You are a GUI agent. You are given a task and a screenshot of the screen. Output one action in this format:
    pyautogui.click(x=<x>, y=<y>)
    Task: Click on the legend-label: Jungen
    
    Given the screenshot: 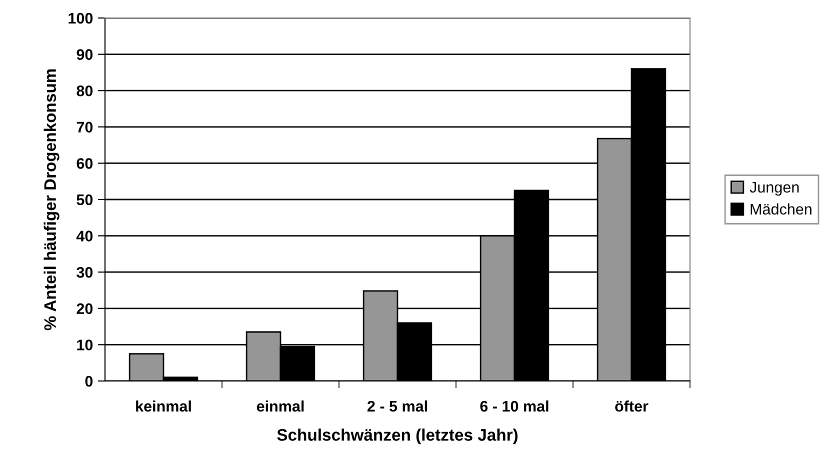 What is the action you would take?
    pyautogui.click(x=774, y=189)
    